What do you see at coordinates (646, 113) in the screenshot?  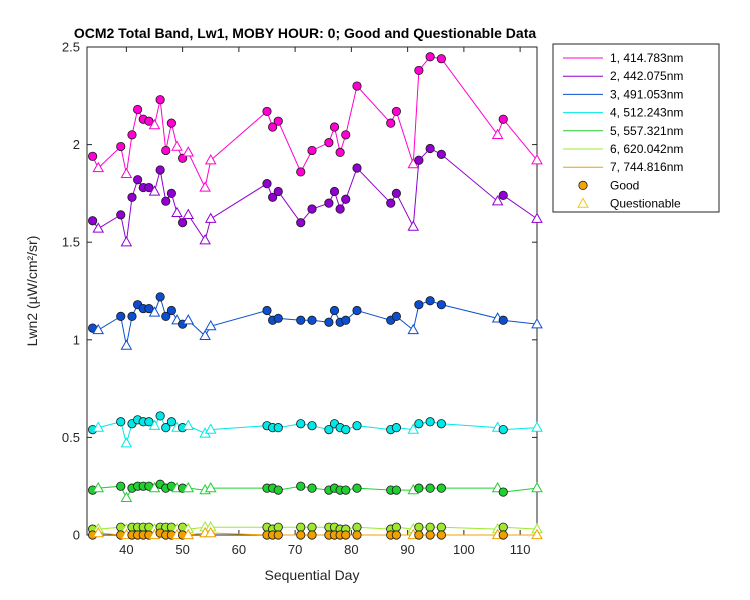 I see `legend-entry-label: 4, 512.243nm` at bounding box center [646, 113].